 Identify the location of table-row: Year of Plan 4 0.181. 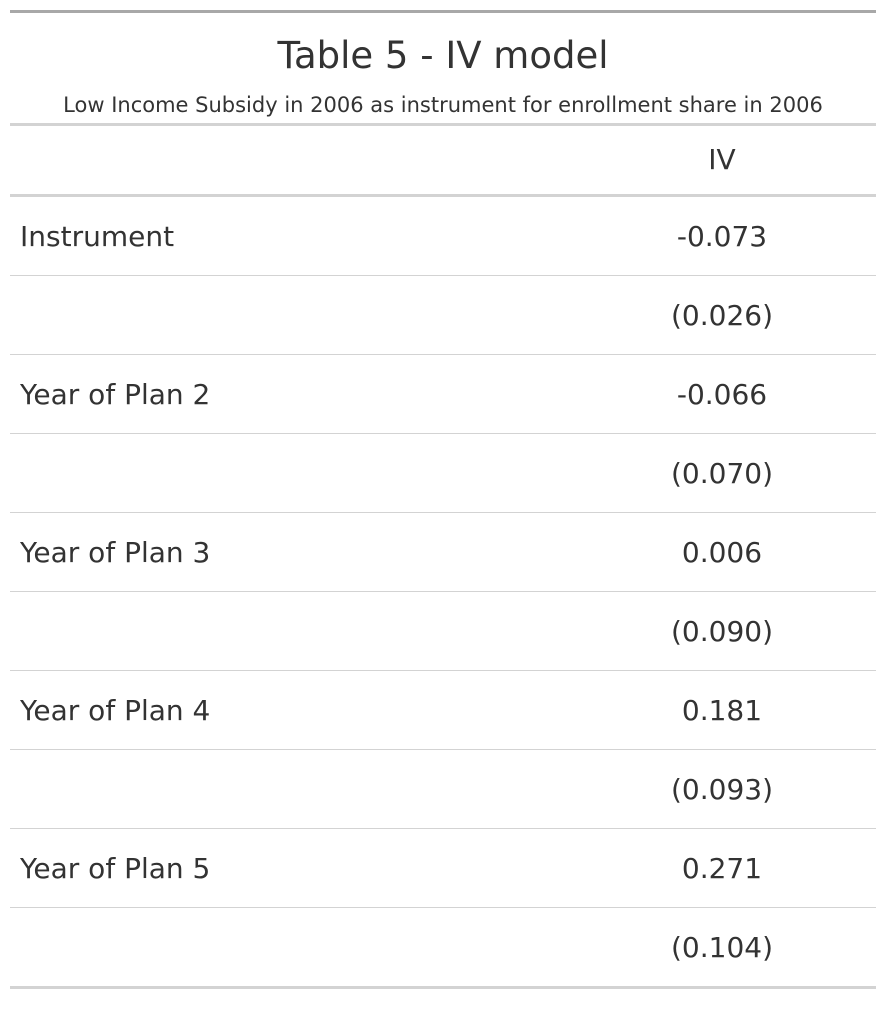
(443, 710).